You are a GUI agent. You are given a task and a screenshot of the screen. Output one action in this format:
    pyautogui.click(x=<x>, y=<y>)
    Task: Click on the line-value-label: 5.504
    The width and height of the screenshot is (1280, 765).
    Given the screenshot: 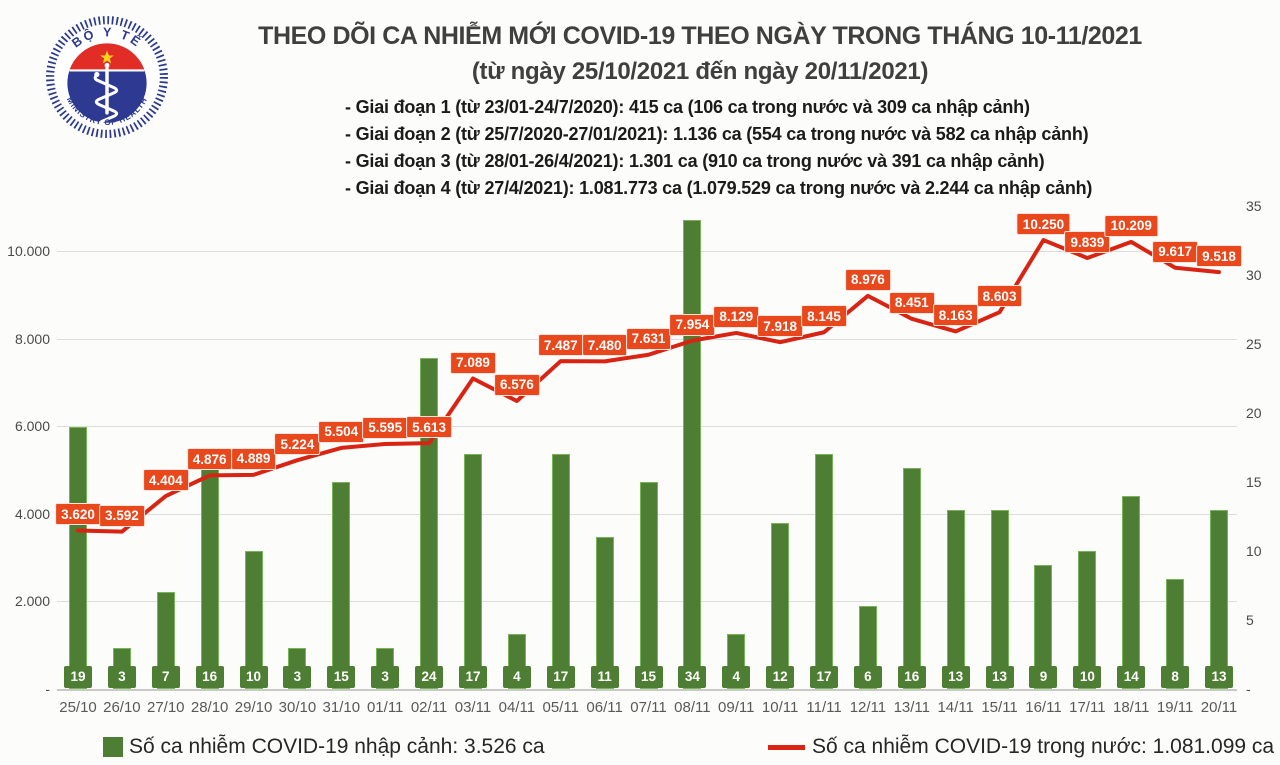 What is the action you would take?
    pyautogui.click(x=341, y=431)
    